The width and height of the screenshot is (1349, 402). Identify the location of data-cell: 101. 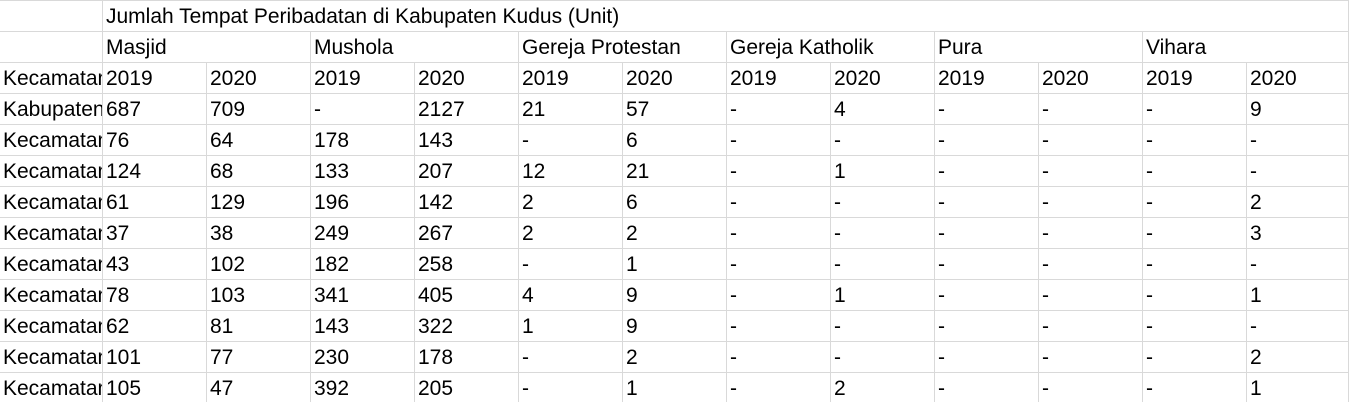
(155, 357).